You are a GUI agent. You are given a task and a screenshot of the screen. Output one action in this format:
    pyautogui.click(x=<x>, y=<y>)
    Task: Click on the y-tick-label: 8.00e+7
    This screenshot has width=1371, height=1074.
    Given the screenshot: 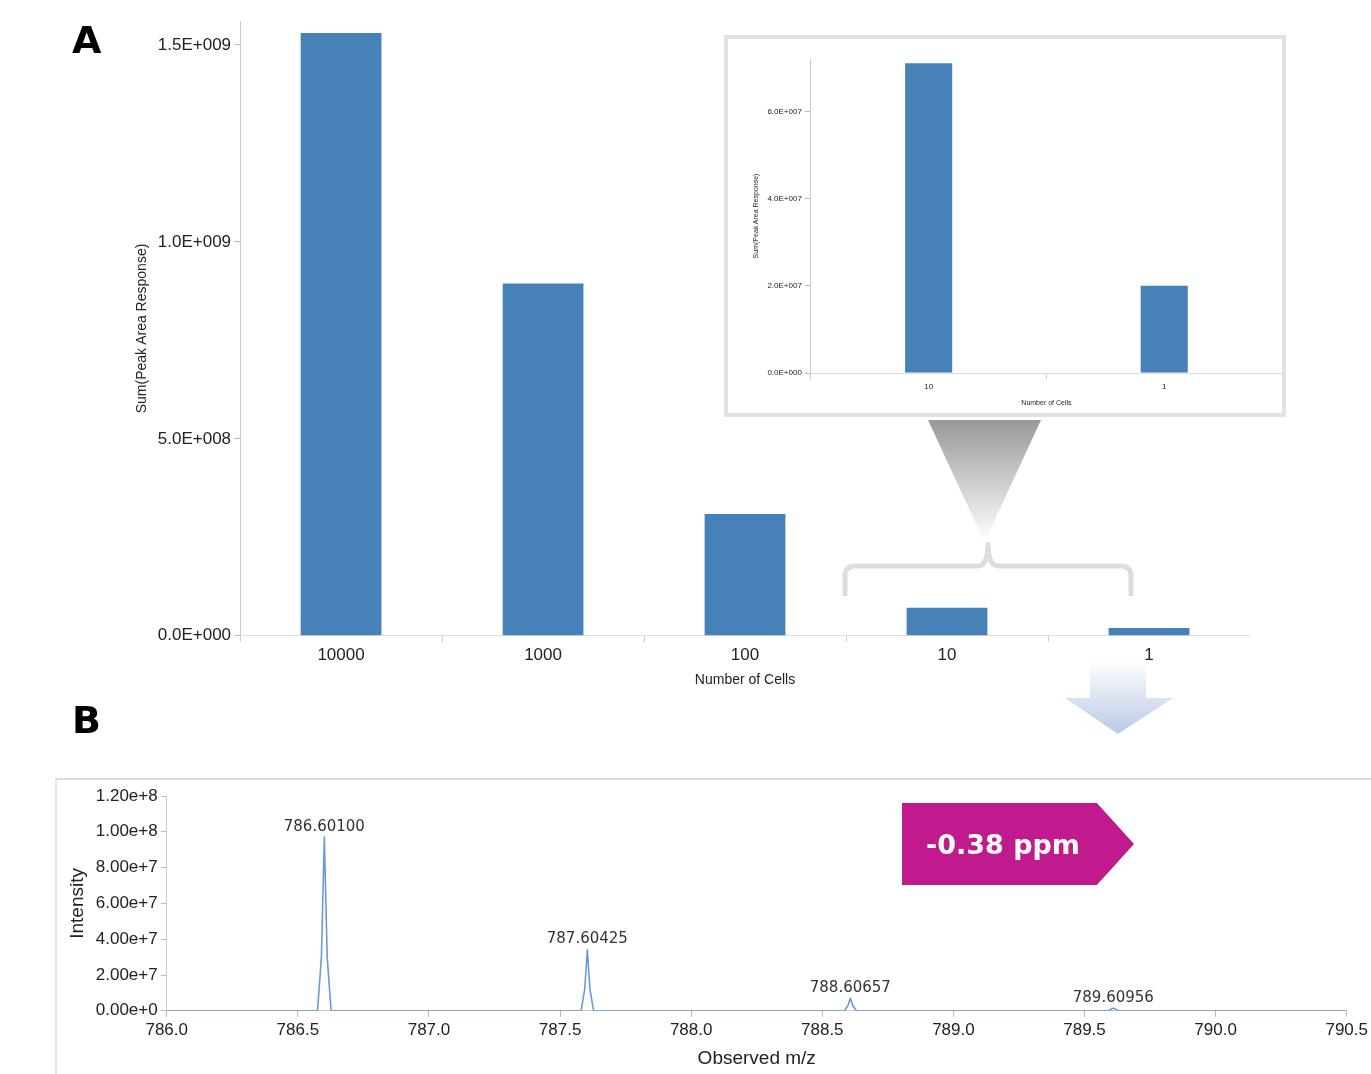 What is the action you would take?
    pyautogui.click(x=126, y=867)
    